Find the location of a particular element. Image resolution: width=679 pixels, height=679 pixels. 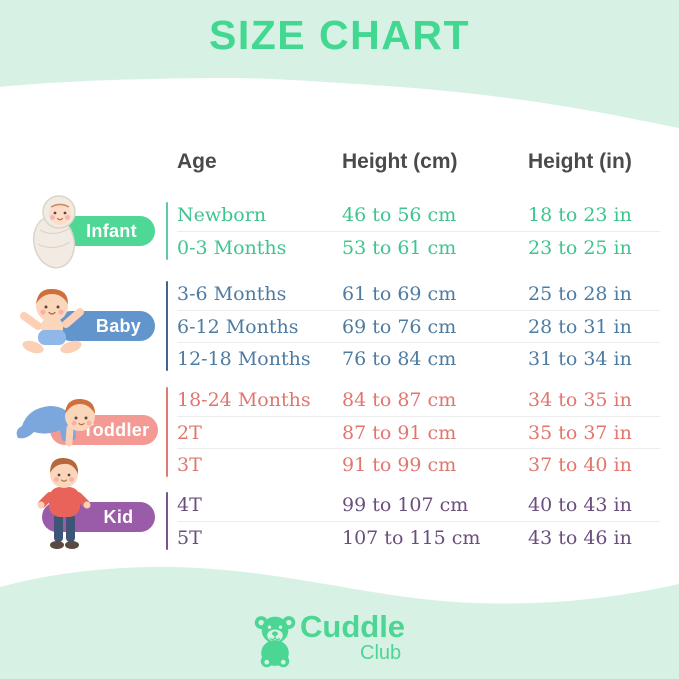

height-cm-cell: 91 to 99 cm is located at coordinates (399, 464).